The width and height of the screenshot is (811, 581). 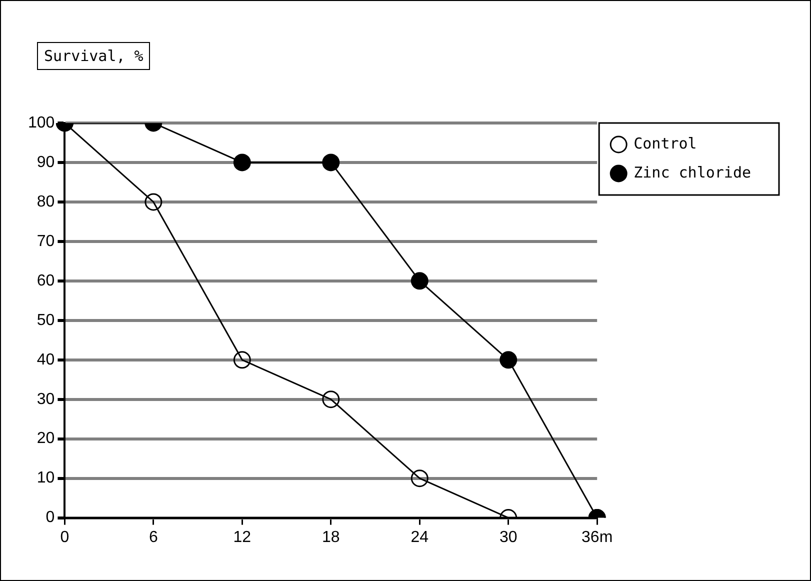 What do you see at coordinates (331, 537) in the screenshot?
I see `x-tick-label: 18` at bounding box center [331, 537].